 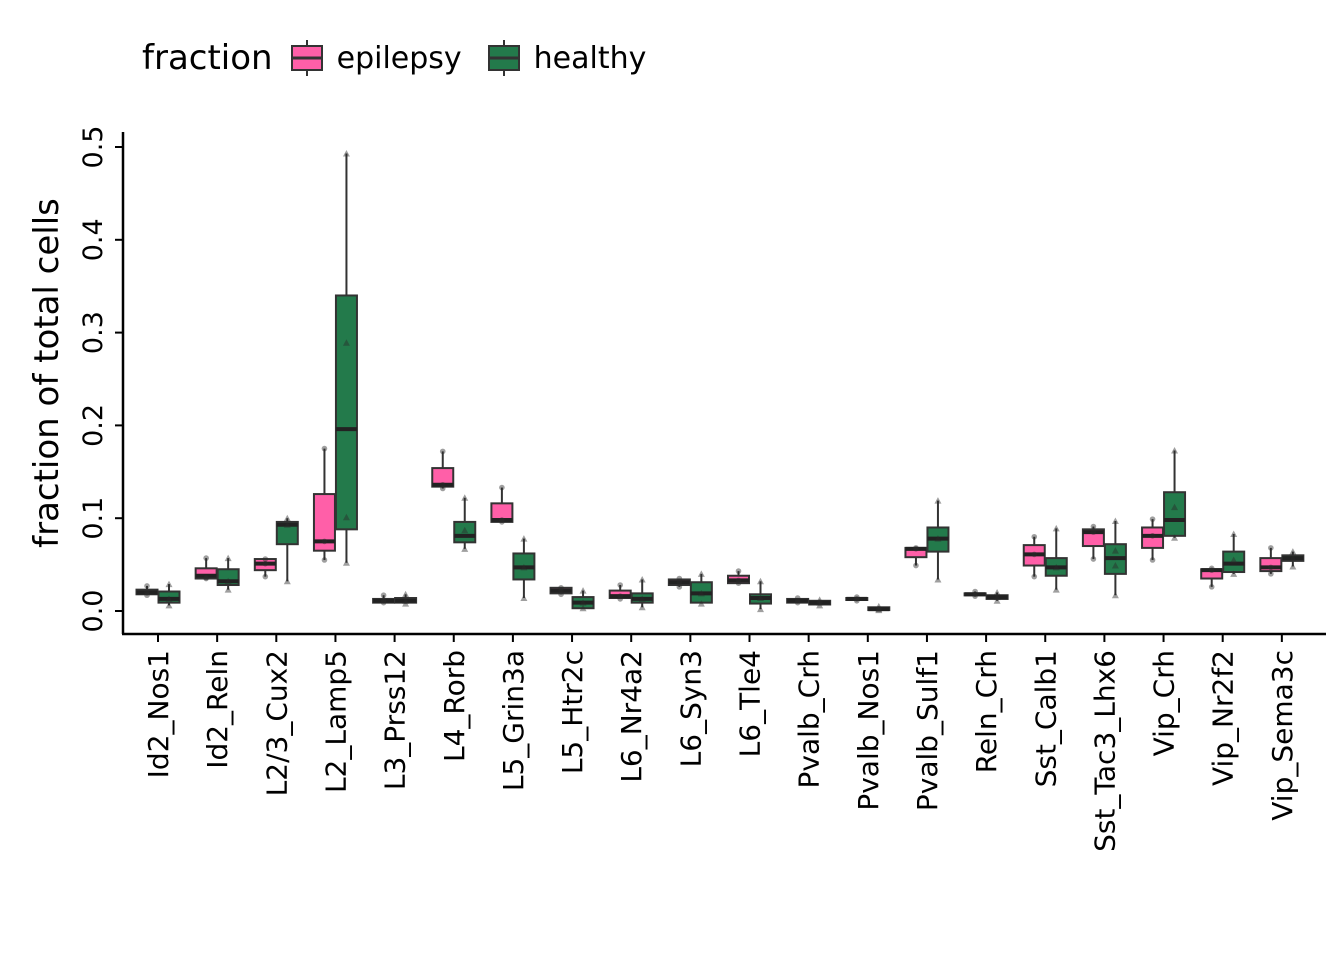 What do you see at coordinates (937, 539) in the screenshot?
I see `box-healthy-pvalb-sulf1` at bounding box center [937, 539].